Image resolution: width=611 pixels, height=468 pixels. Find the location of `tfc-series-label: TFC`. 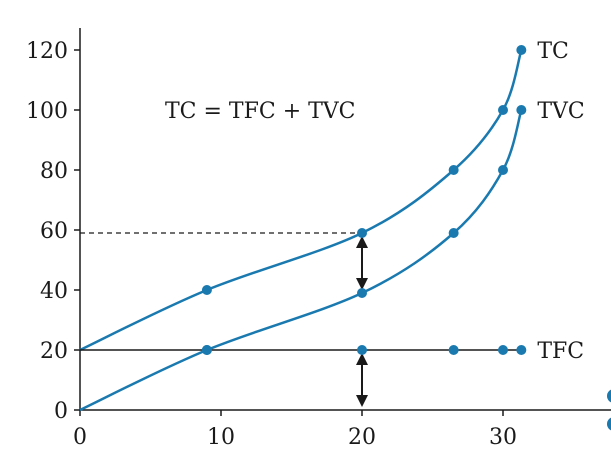

tfc-series-label: TFC is located at coordinates (560, 351).